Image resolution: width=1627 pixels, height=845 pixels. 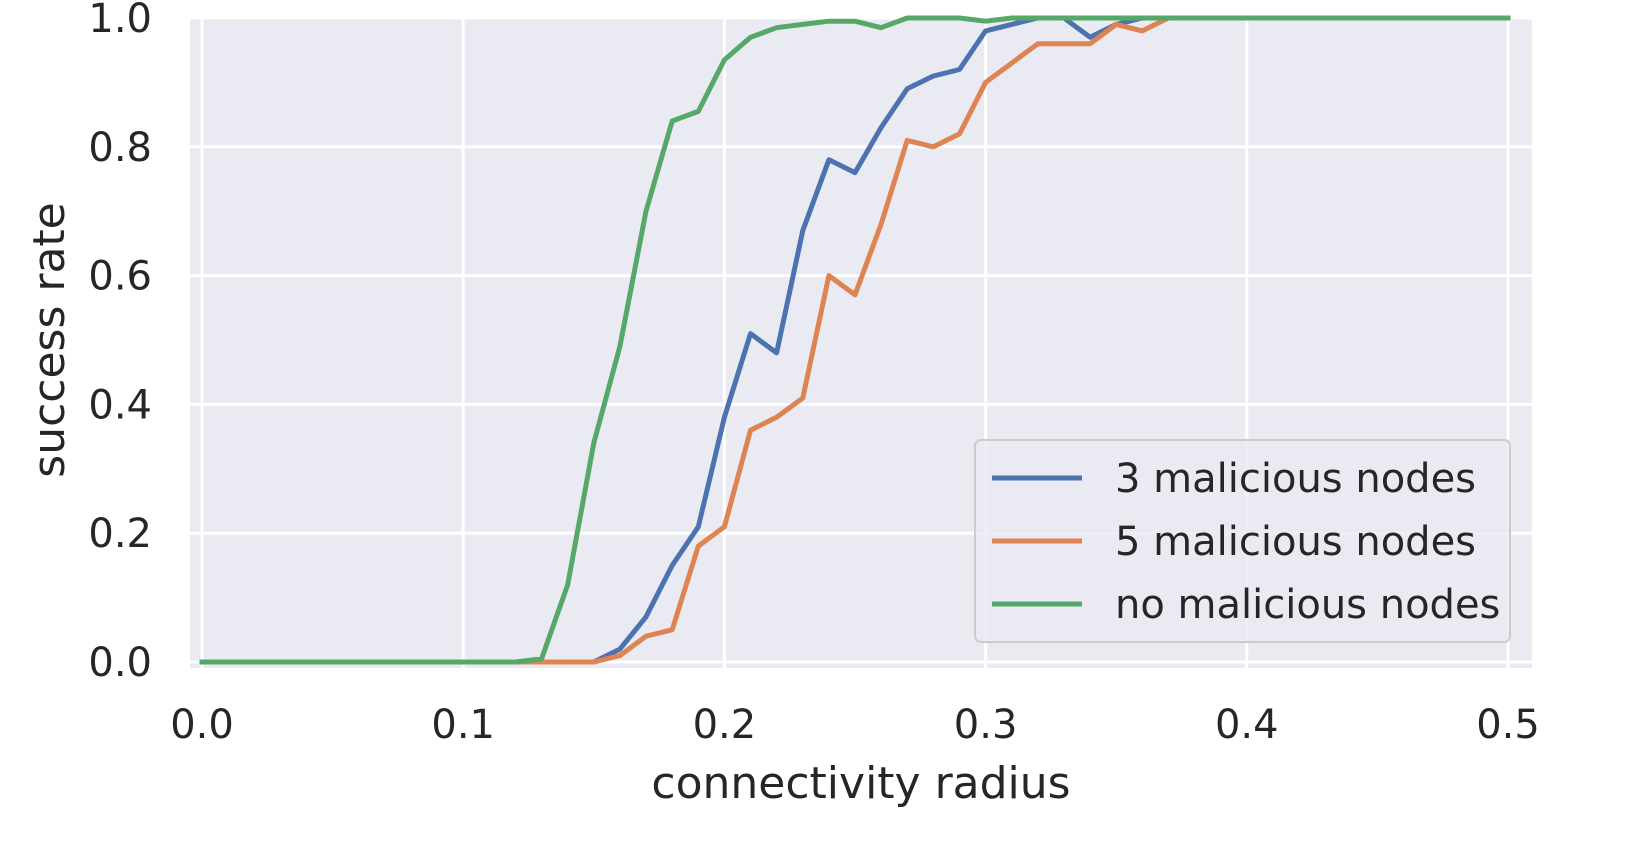 I want to click on y-tick-label: 0.0, so click(x=120, y=663).